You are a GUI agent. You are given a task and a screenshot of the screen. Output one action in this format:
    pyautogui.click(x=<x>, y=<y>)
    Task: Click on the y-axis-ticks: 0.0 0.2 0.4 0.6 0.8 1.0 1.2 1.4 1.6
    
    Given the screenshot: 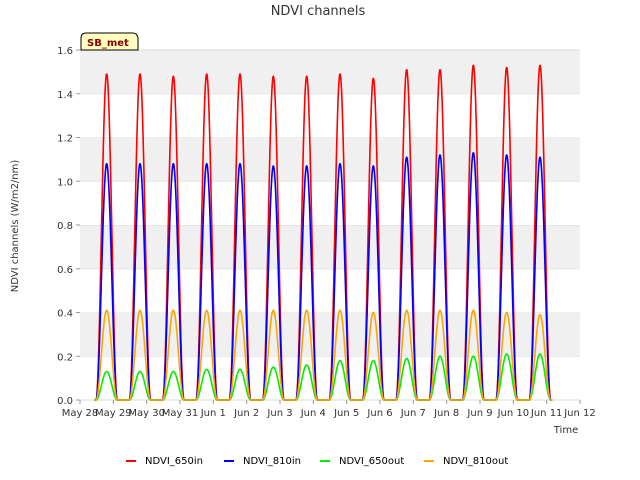 What is the action you would take?
    pyautogui.click(x=68, y=226)
    